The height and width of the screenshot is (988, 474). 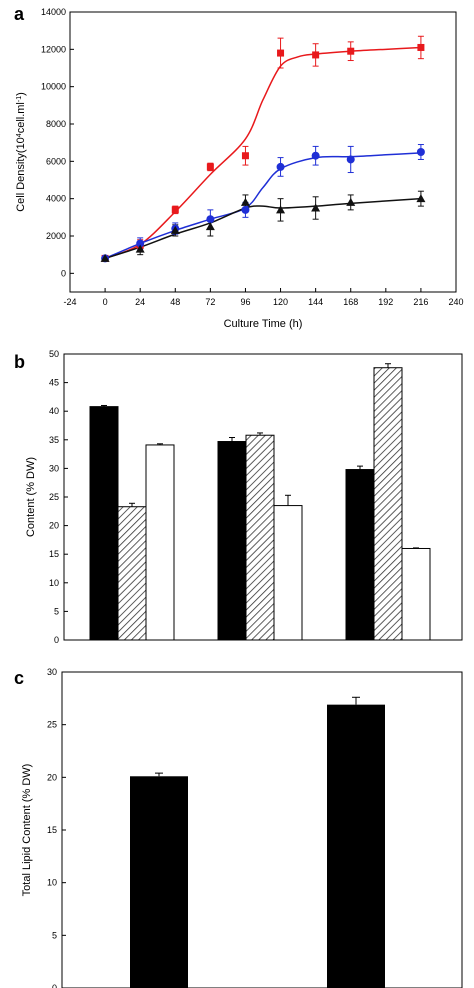 What do you see at coordinates (105, 302) in the screenshot?
I see `x-tick-label: 0` at bounding box center [105, 302].